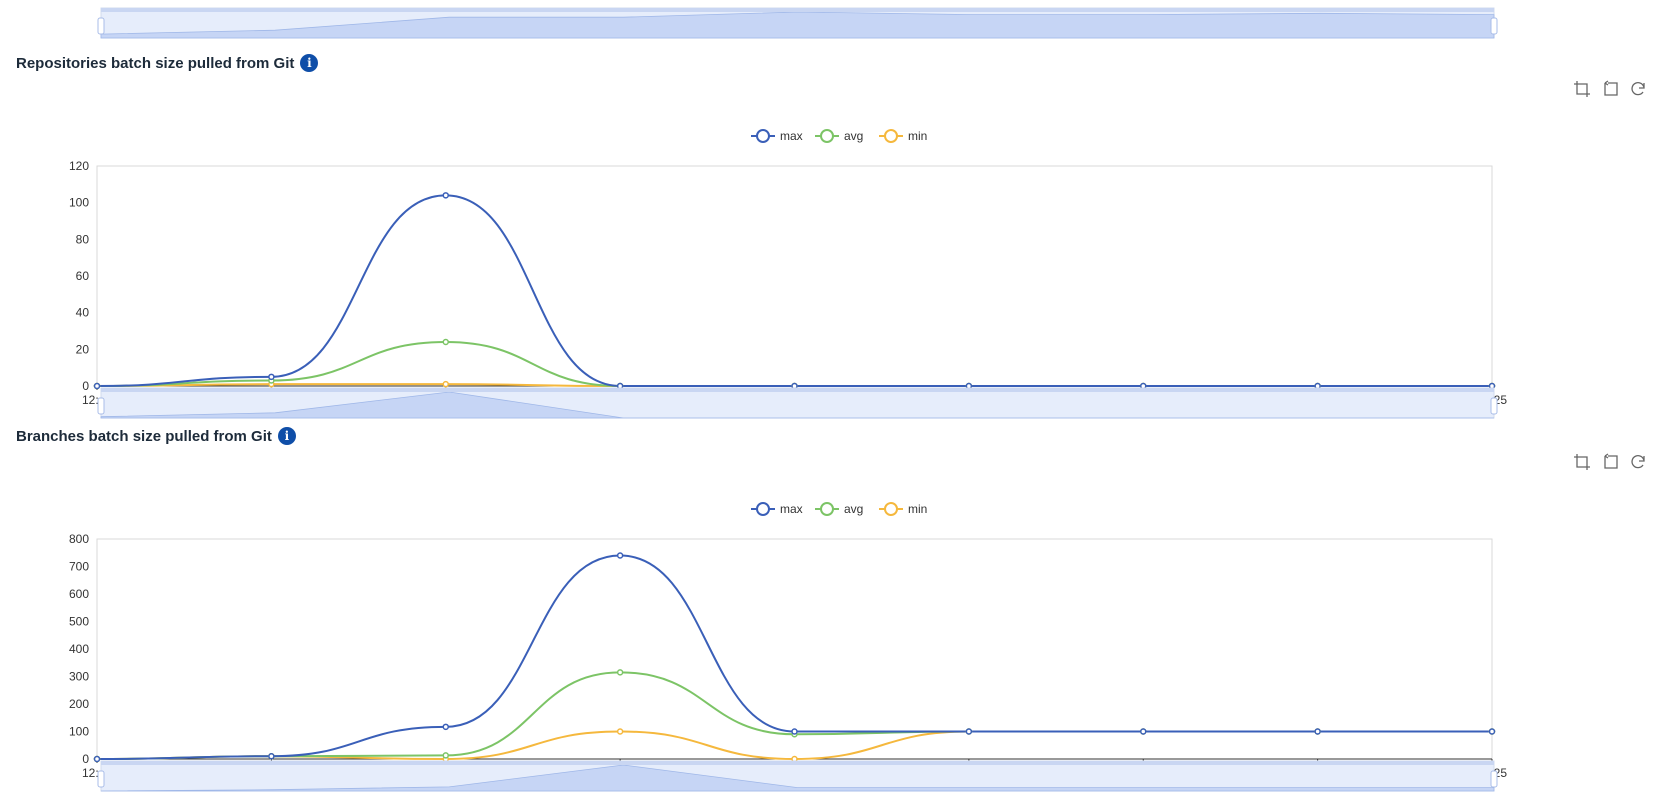  I want to click on series-line-avg, so click(794, 715).